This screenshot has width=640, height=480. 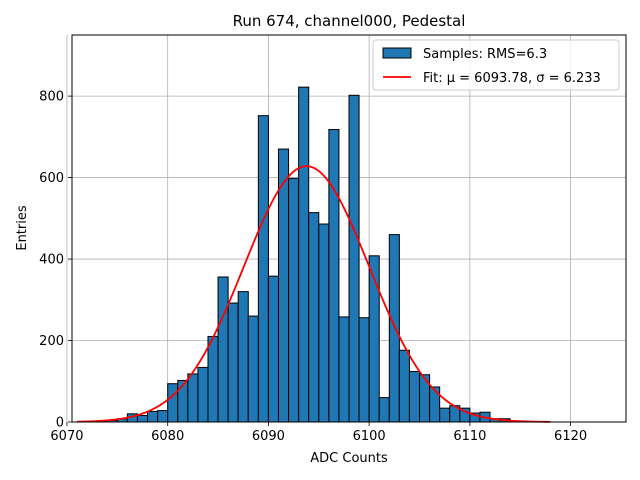 I want to click on y-axis-label: Entries, so click(x=22, y=228).